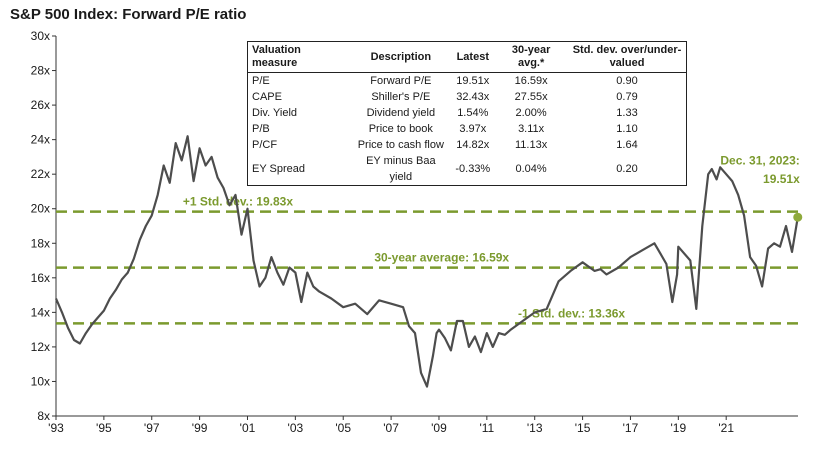 This screenshot has width=828, height=465. Describe the element at coordinates (343, 428) in the screenshot. I see `x-tick-label: '05` at that location.